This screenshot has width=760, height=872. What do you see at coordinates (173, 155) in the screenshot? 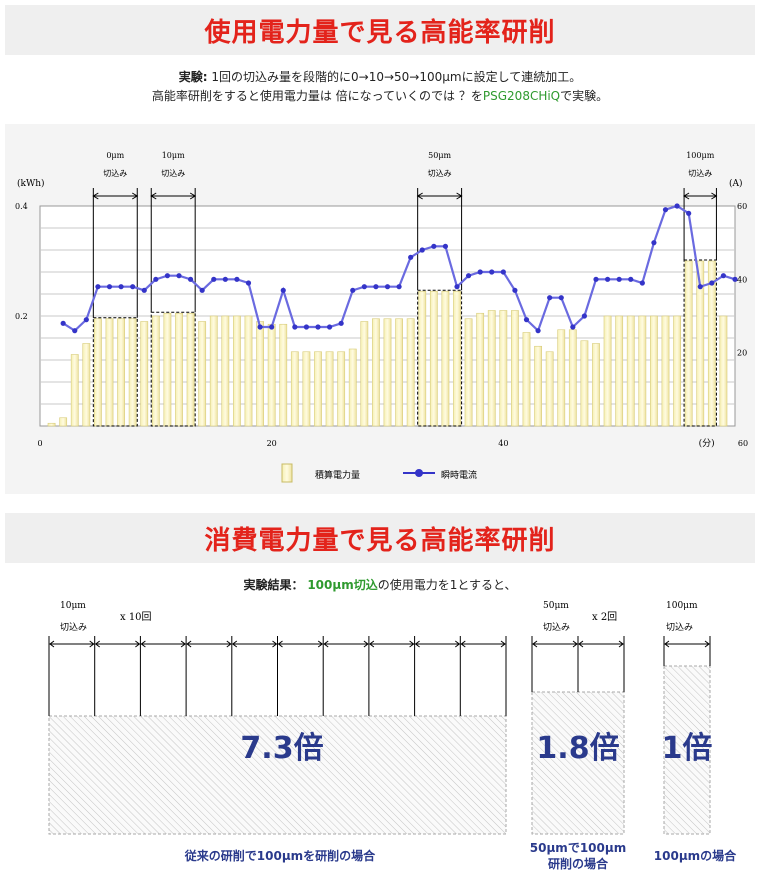
I see `phase-depth-label: 10μm` at bounding box center [173, 155].